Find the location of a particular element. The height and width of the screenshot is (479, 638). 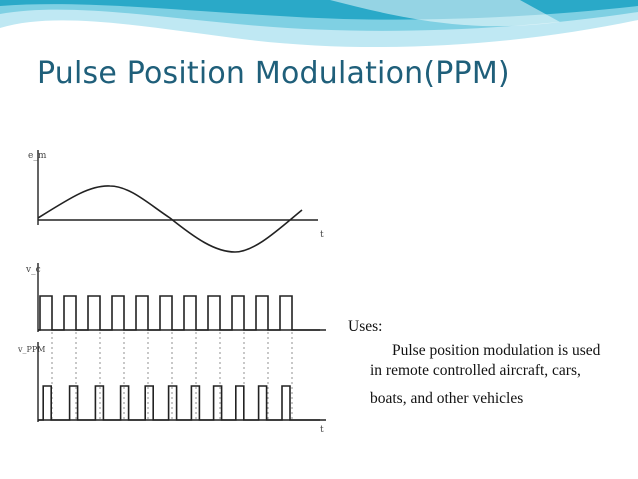

page-title: Pulse Position Modulation(PPM) is located at coordinates (273, 73).